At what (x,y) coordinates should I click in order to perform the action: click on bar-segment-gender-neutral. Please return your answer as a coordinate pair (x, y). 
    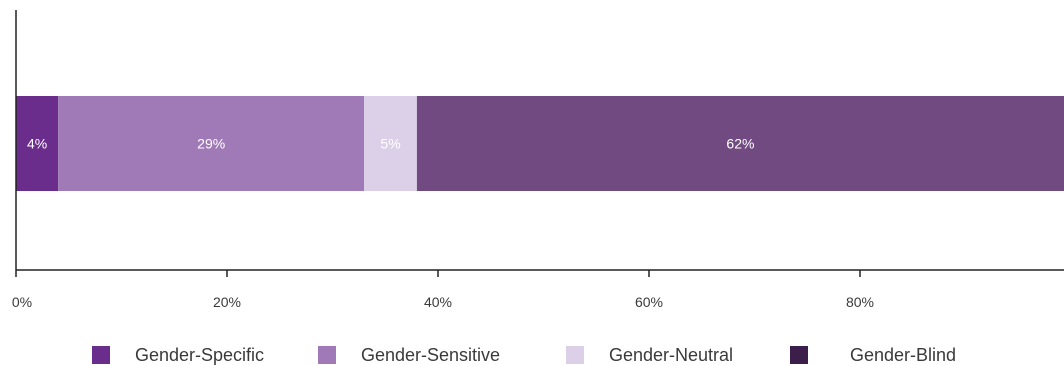
    Looking at the image, I should click on (390, 143).